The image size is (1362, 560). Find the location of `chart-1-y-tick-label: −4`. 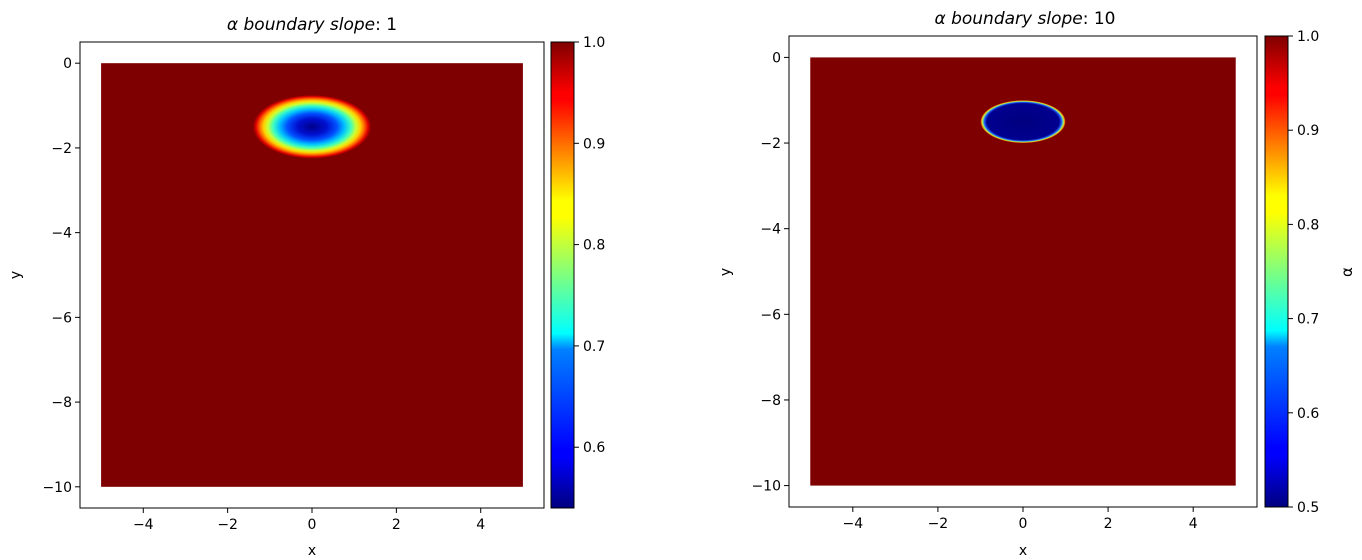

chart-1-y-tick-label: −4 is located at coordinates (61, 234).